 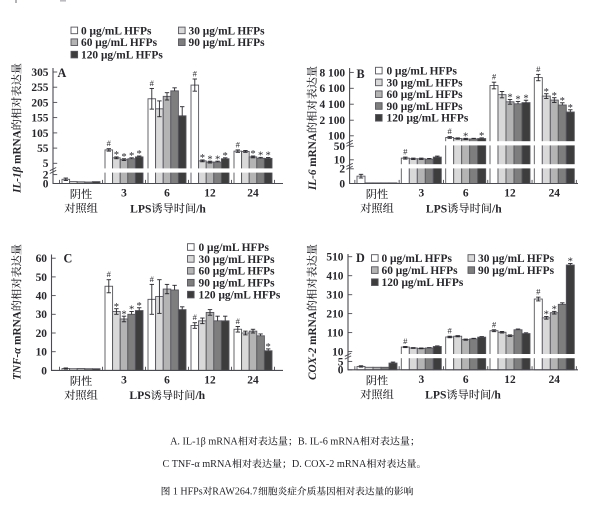 What do you see at coordinates (234, 492) in the screenshot?
I see `svg-text: RAW264.7` at bounding box center [234, 492].